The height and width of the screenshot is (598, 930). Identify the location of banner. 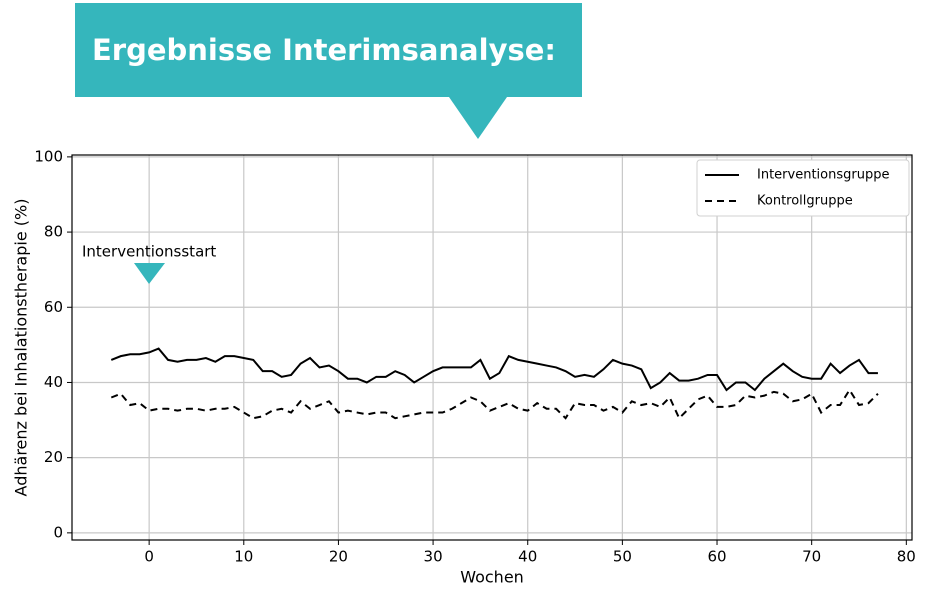
(328, 50).